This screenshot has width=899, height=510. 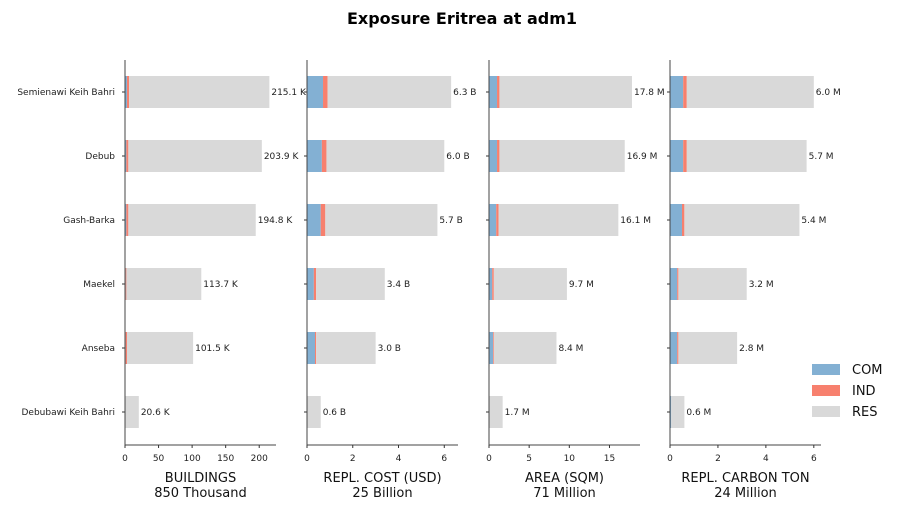 What do you see at coordinates (826, 411) in the screenshot?
I see `legend-swatch-res` at bounding box center [826, 411].